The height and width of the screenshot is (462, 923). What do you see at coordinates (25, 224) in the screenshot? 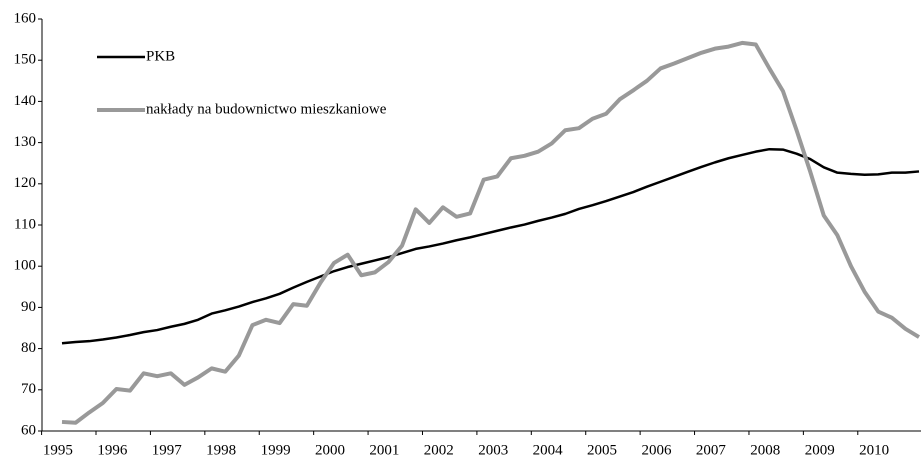
I see `y-tick-label: 110` at bounding box center [25, 224].